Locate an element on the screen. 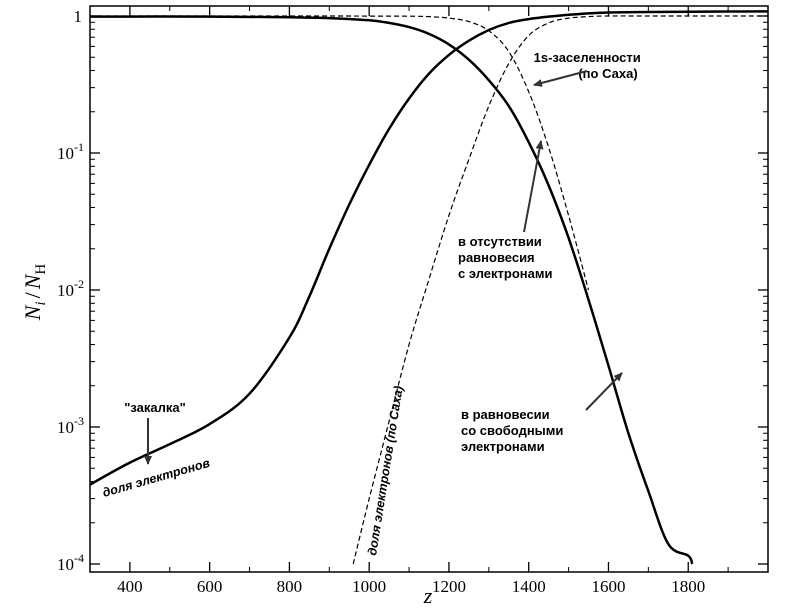 The width and height of the screenshot is (800, 610). y-tick-label: 10⁻² is located at coordinates (70, 288).